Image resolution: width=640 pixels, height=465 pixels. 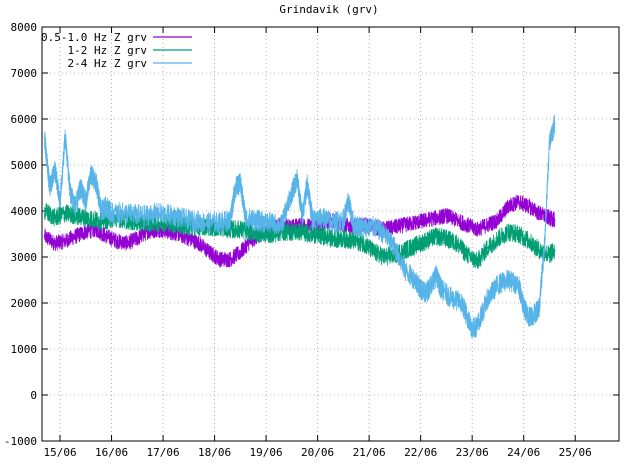 I want to click on y-tick-label: 4000, so click(x=24, y=211).